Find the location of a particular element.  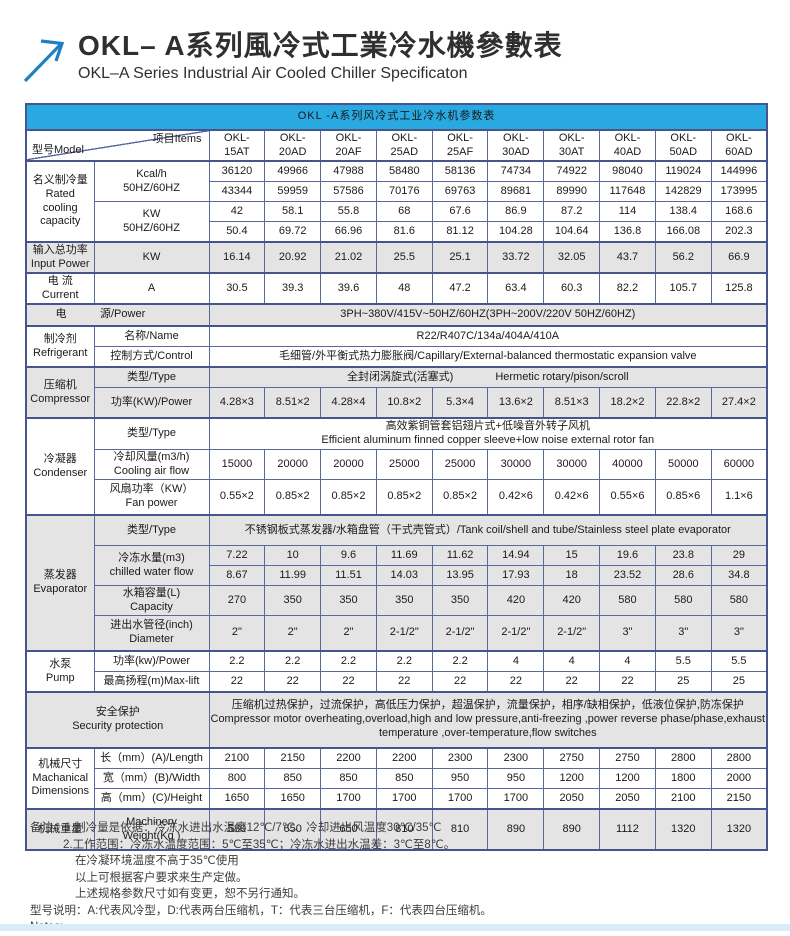

spec-value: 8.51×3 is located at coordinates (572, 403).